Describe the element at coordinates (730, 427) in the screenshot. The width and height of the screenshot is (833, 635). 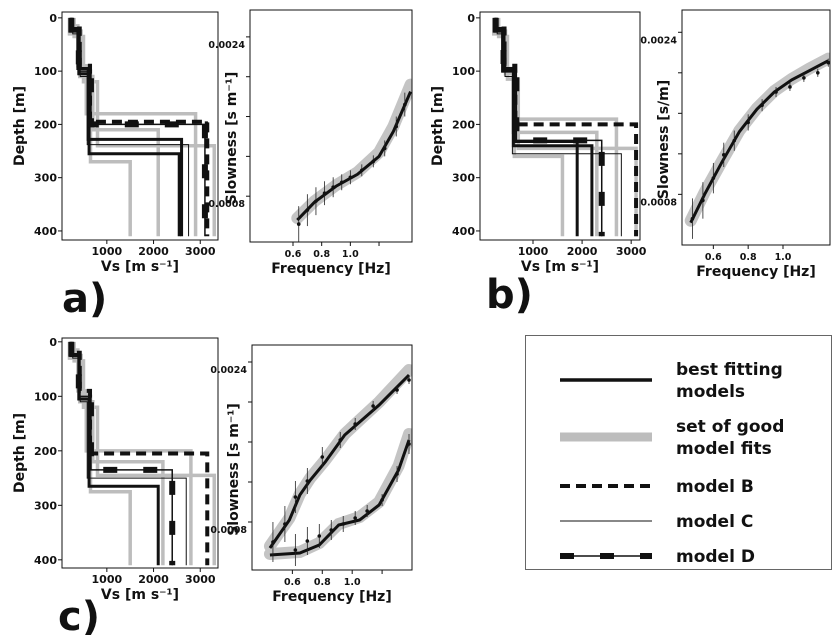
I see `legend-label: set of good` at that location.